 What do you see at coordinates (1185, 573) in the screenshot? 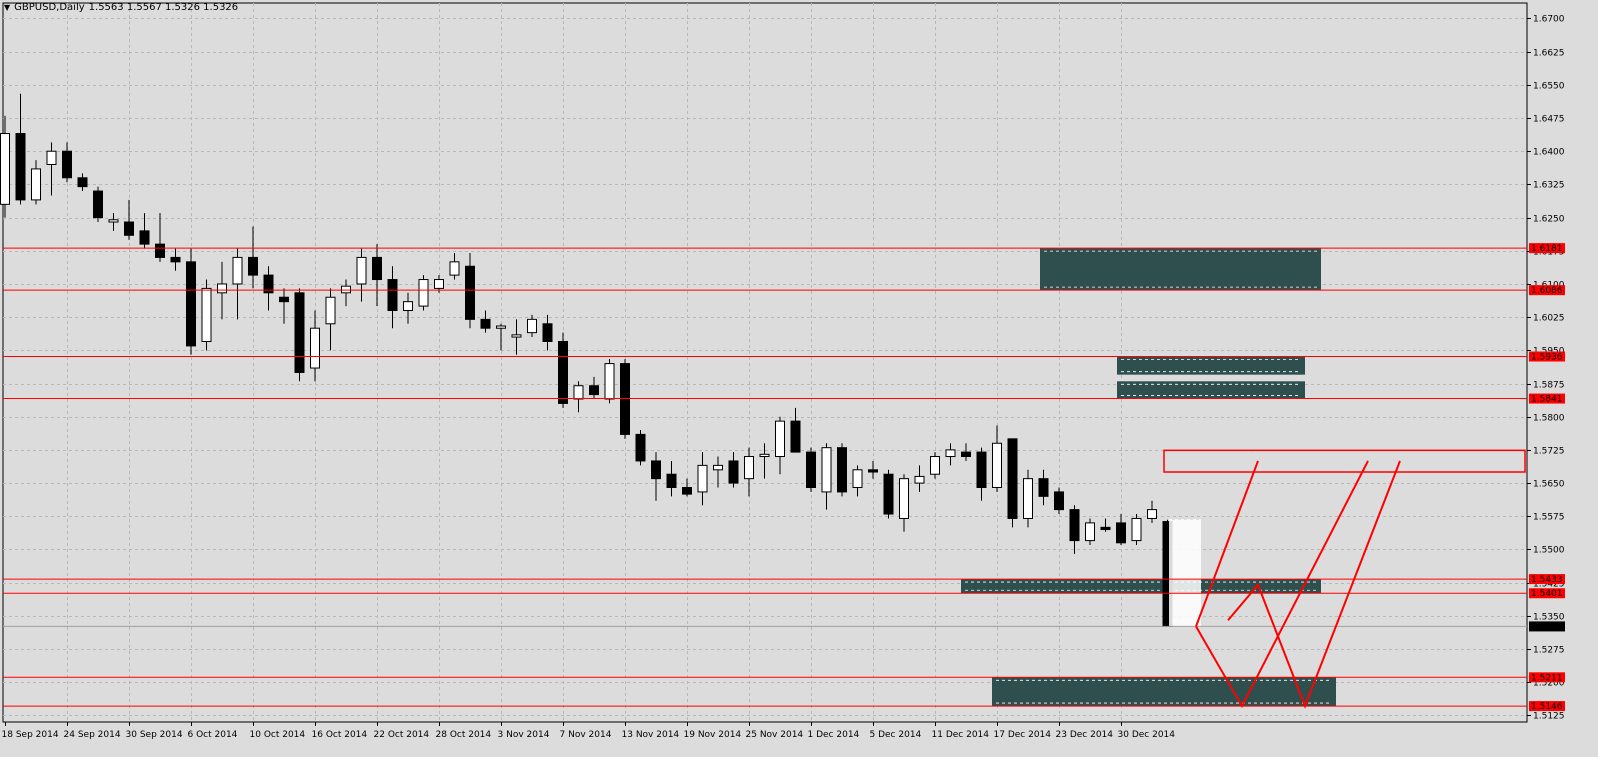
I see `forecast-candle-box` at bounding box center [1185, 573].